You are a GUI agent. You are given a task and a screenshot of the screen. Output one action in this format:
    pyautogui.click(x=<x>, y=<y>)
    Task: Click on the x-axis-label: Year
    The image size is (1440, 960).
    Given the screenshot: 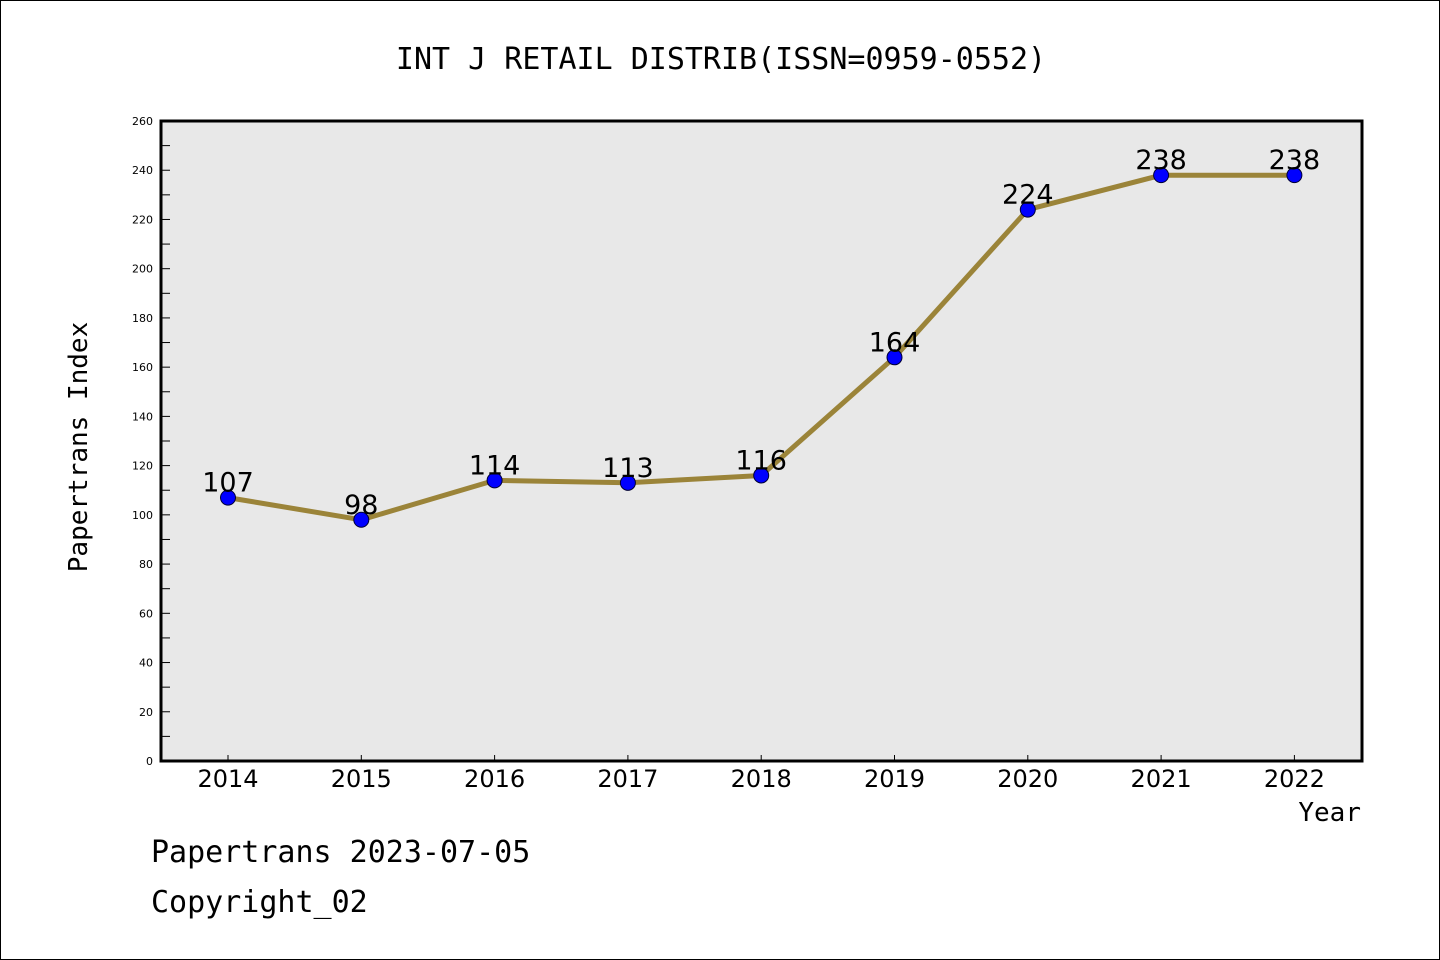 What is the action you would take?
    pyautogui.click(x=1329, y=813)
    